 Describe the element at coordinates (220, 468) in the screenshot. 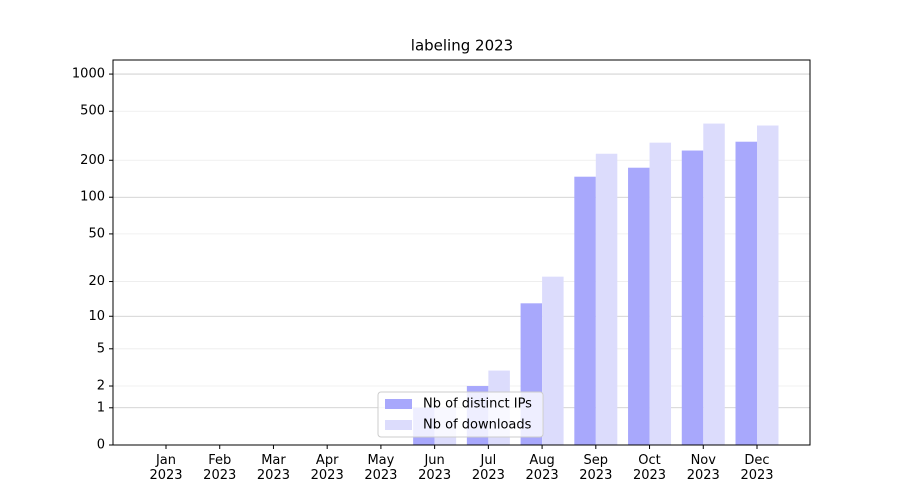

I see `x-tick-label: Feb 2023` at that location.